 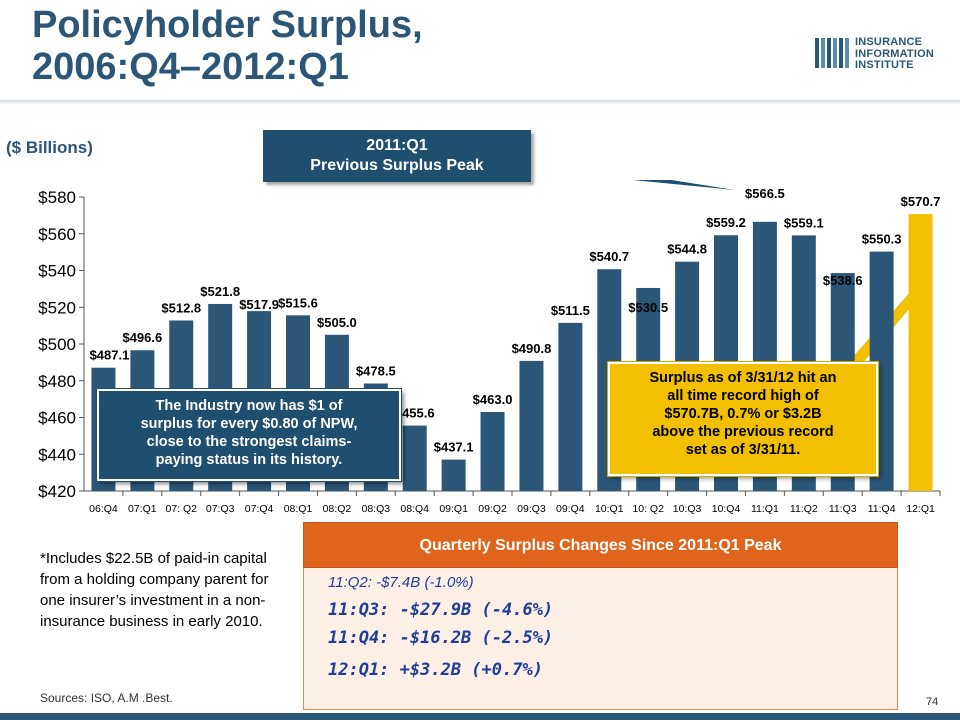 I want to click on iii-logo: INSURANCE INFORMATION INSTITUTE, so click(x=880, y=56).